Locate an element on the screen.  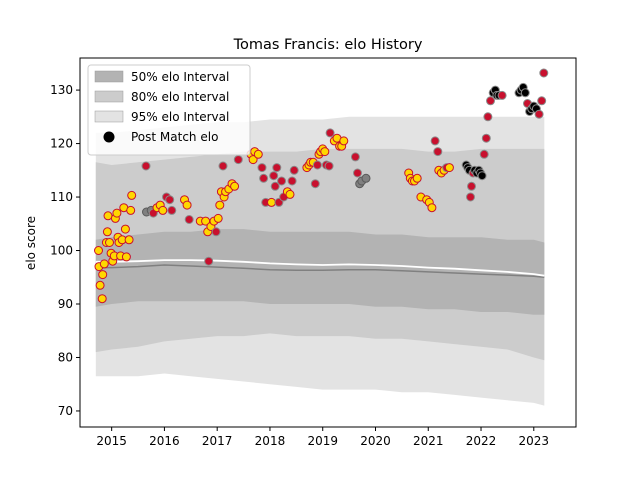
x-tick-label: 2019 is located at coordinates (322, 441).